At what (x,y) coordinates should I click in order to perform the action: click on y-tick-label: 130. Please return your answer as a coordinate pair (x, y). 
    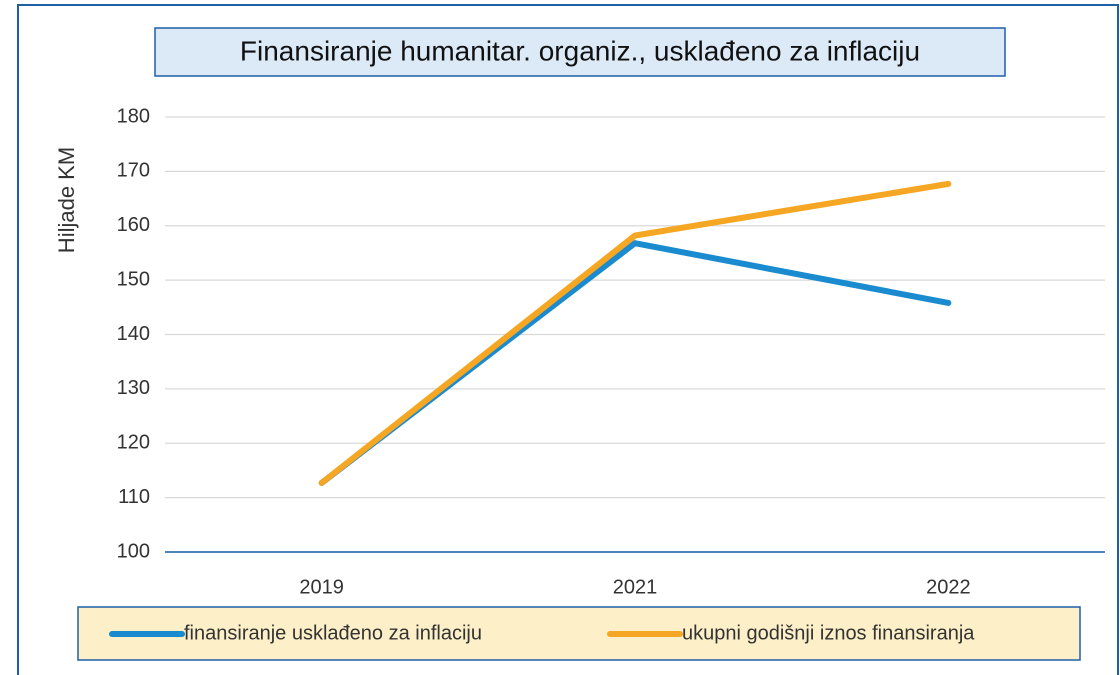
    Looking at the image, I should click on (133, 388).